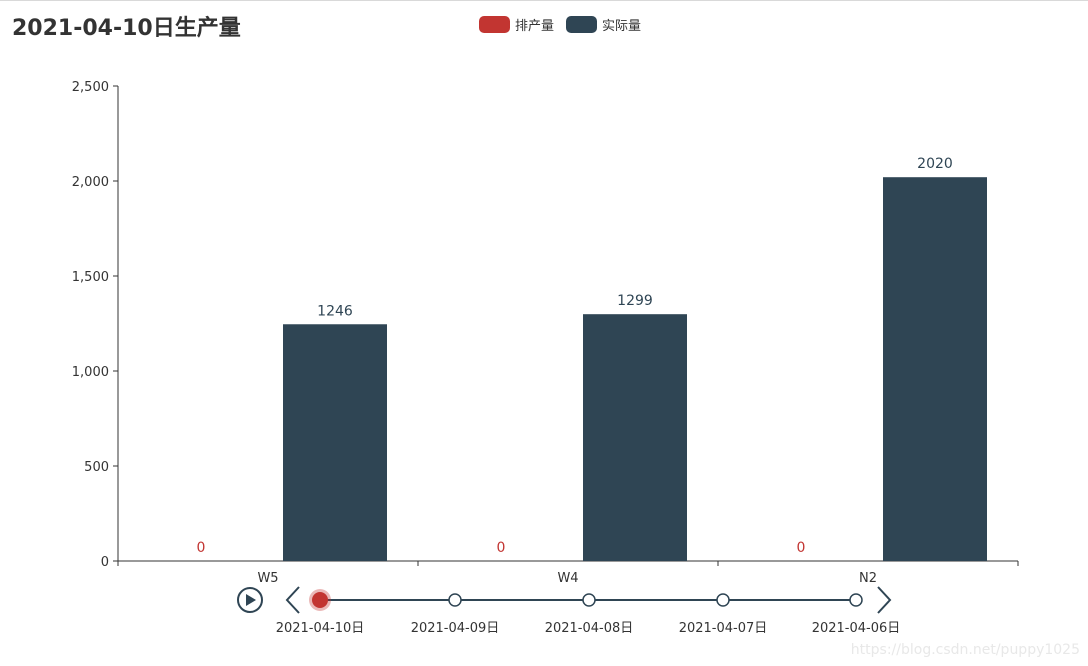 This screenshot has height=666, width=1088. I want to click on play-icon, so click(250, 600).